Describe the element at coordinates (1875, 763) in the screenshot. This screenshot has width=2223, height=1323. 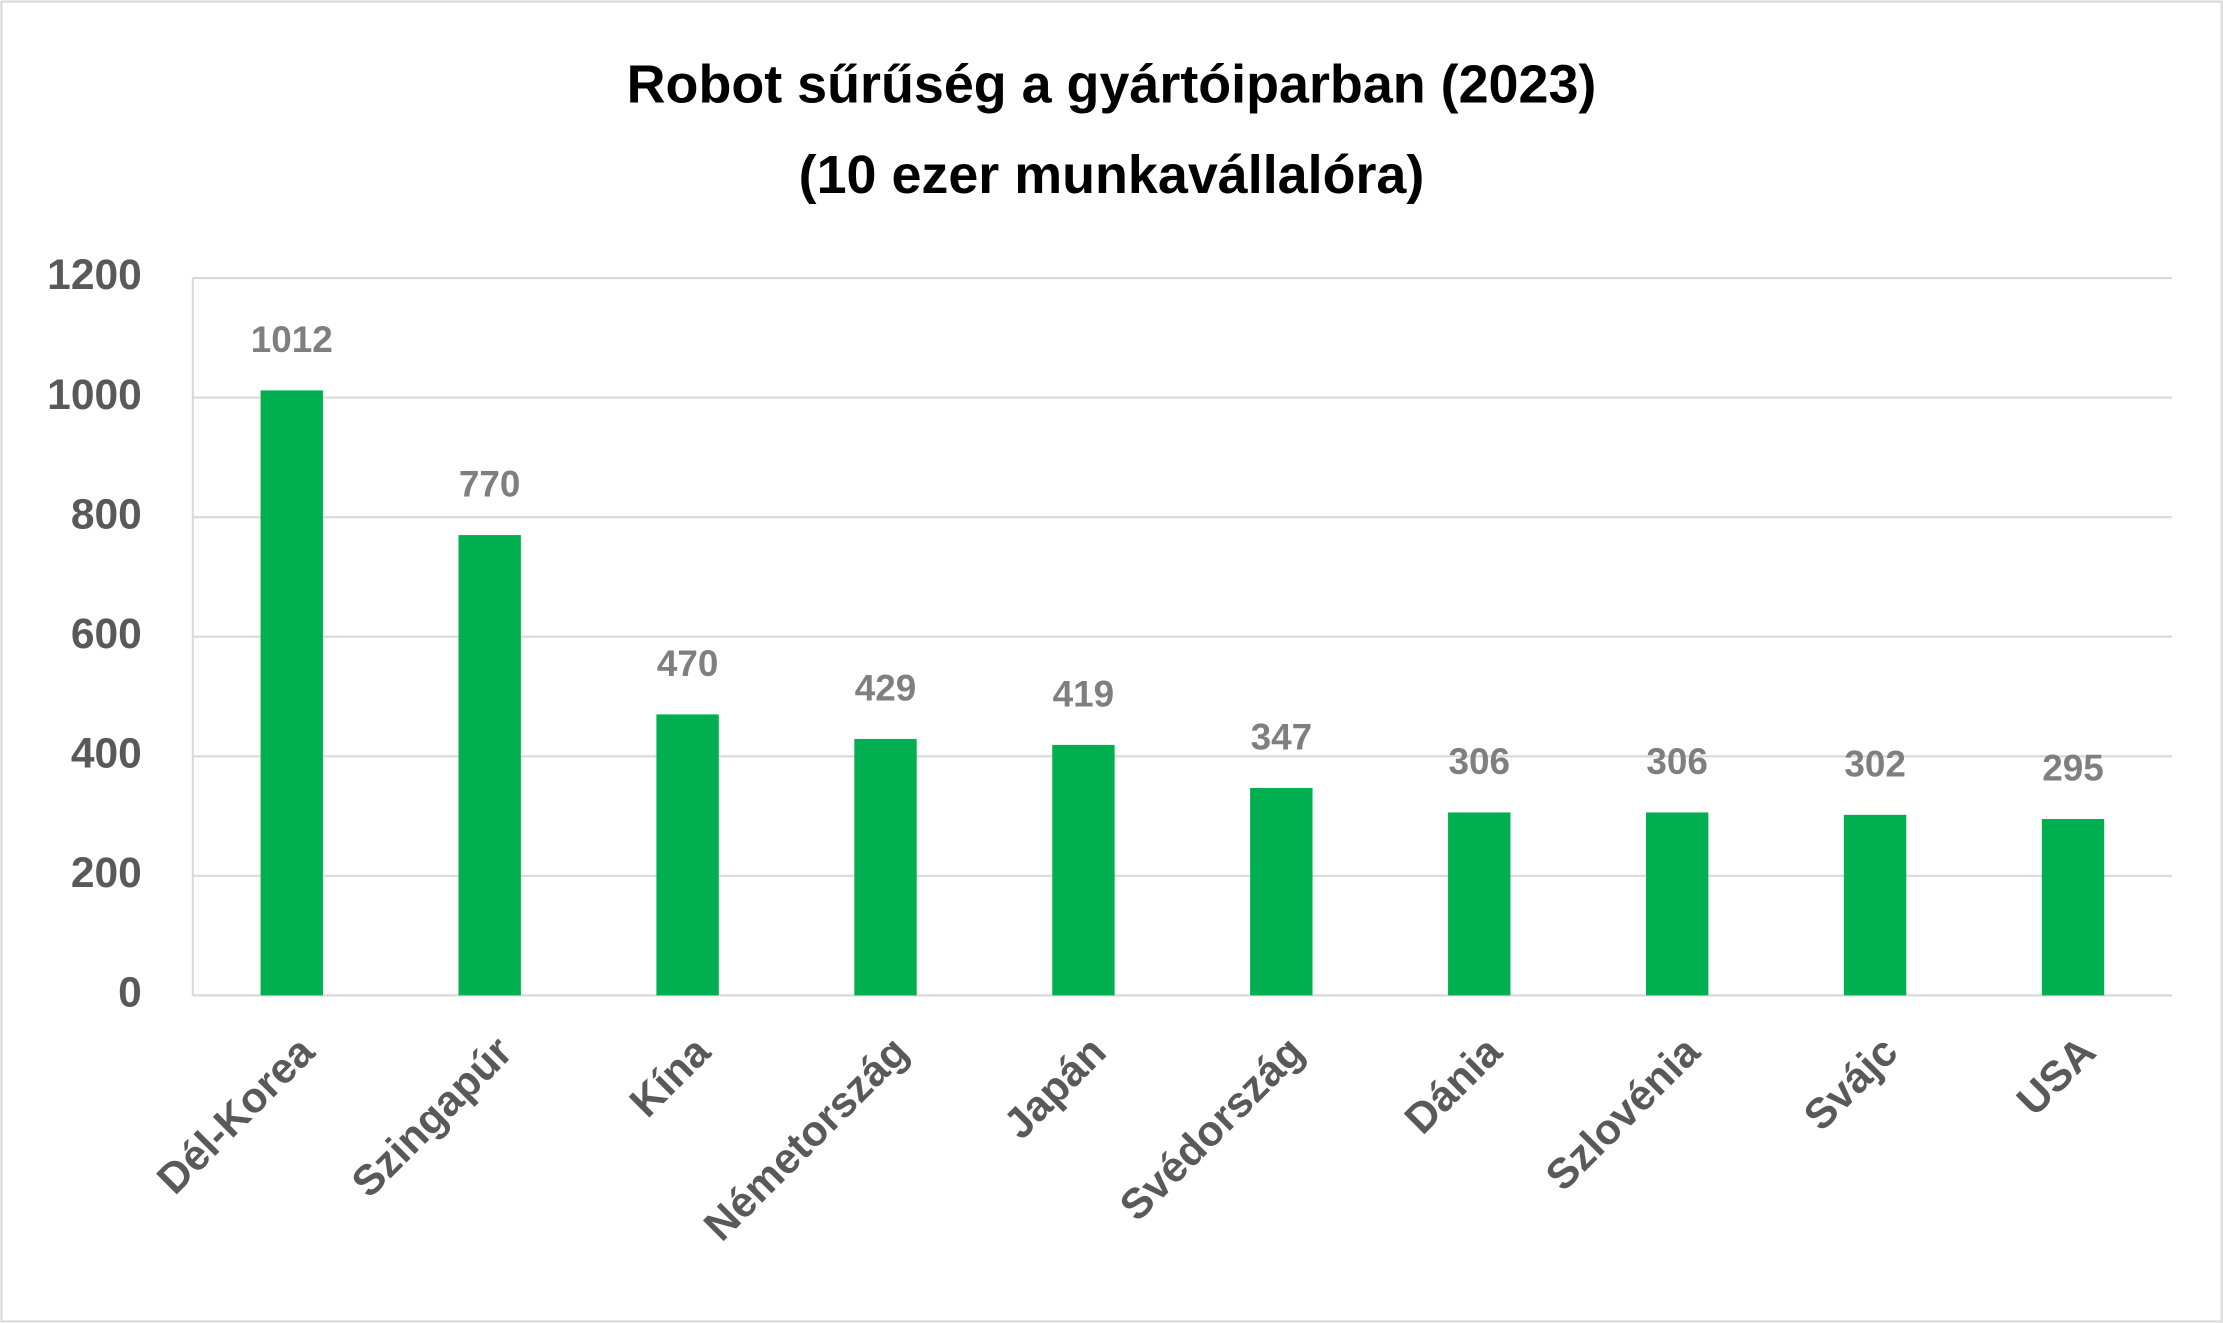
I see `value-label: 302` at that location.